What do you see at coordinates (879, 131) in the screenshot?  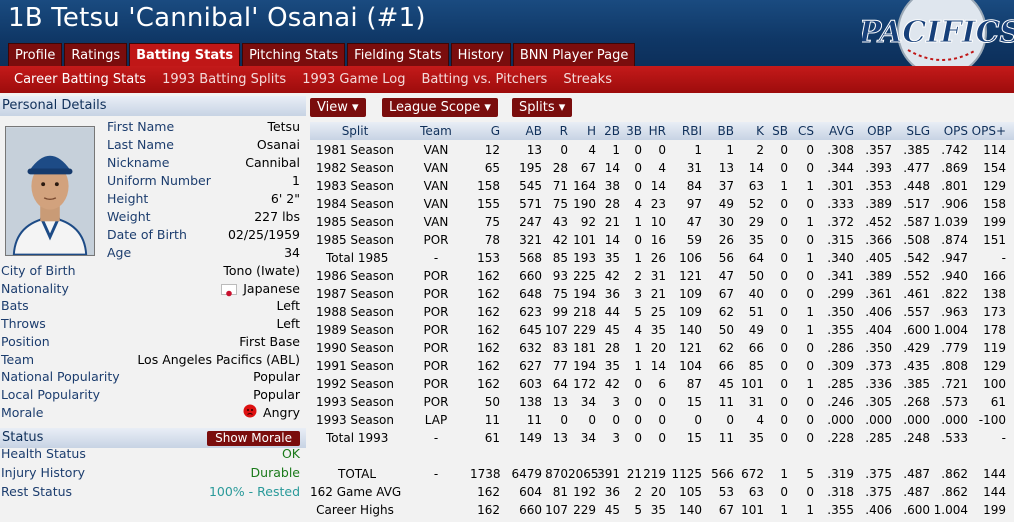 I see `column-header-obp: OBP` at bounding box center [879, 131].